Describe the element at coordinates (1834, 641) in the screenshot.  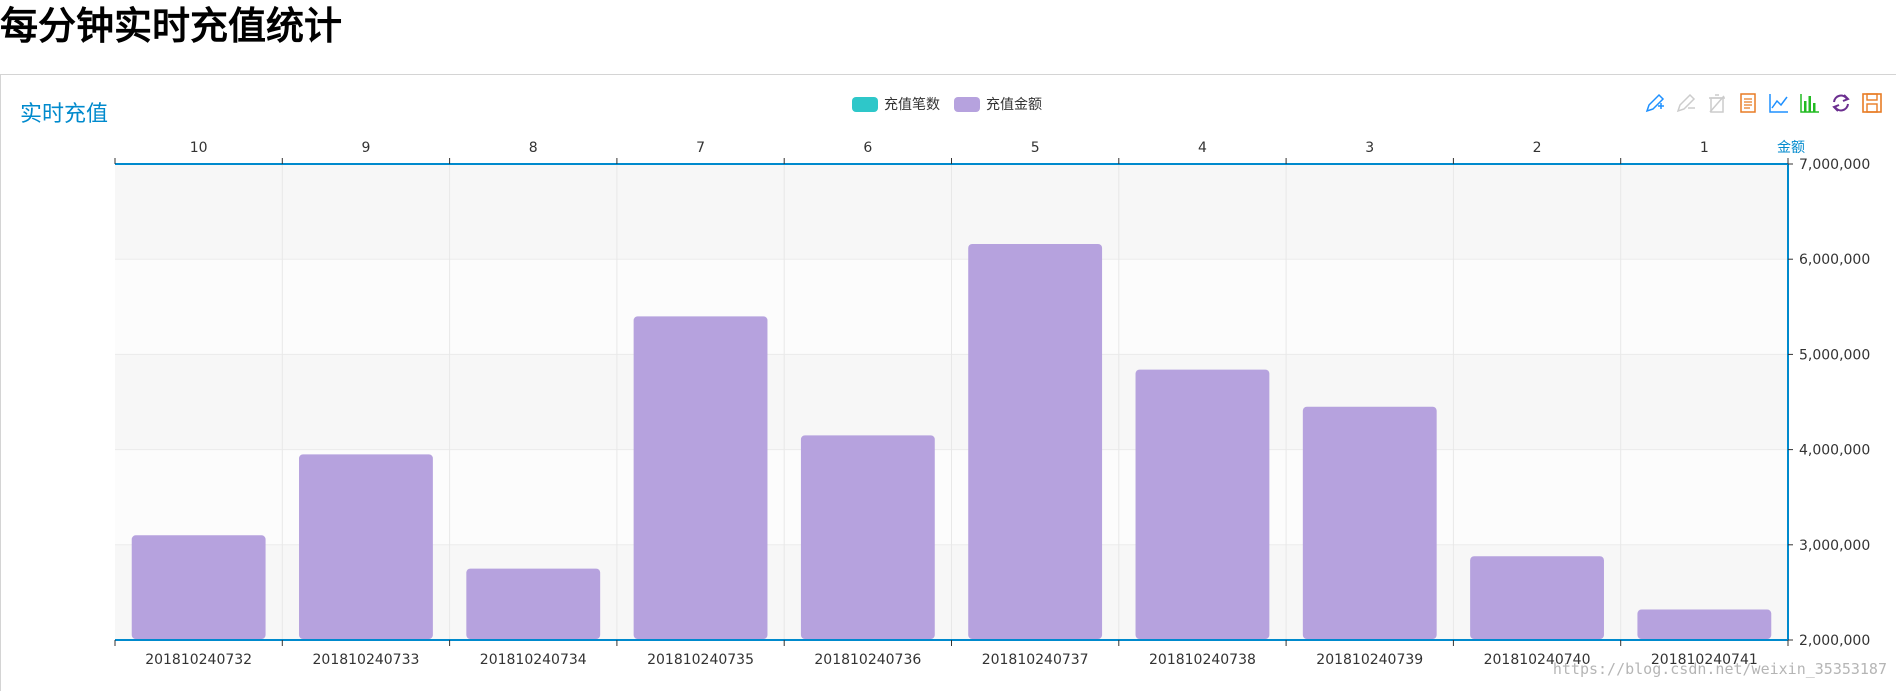
I see `y-tick-label: 2,000,000` at that location.